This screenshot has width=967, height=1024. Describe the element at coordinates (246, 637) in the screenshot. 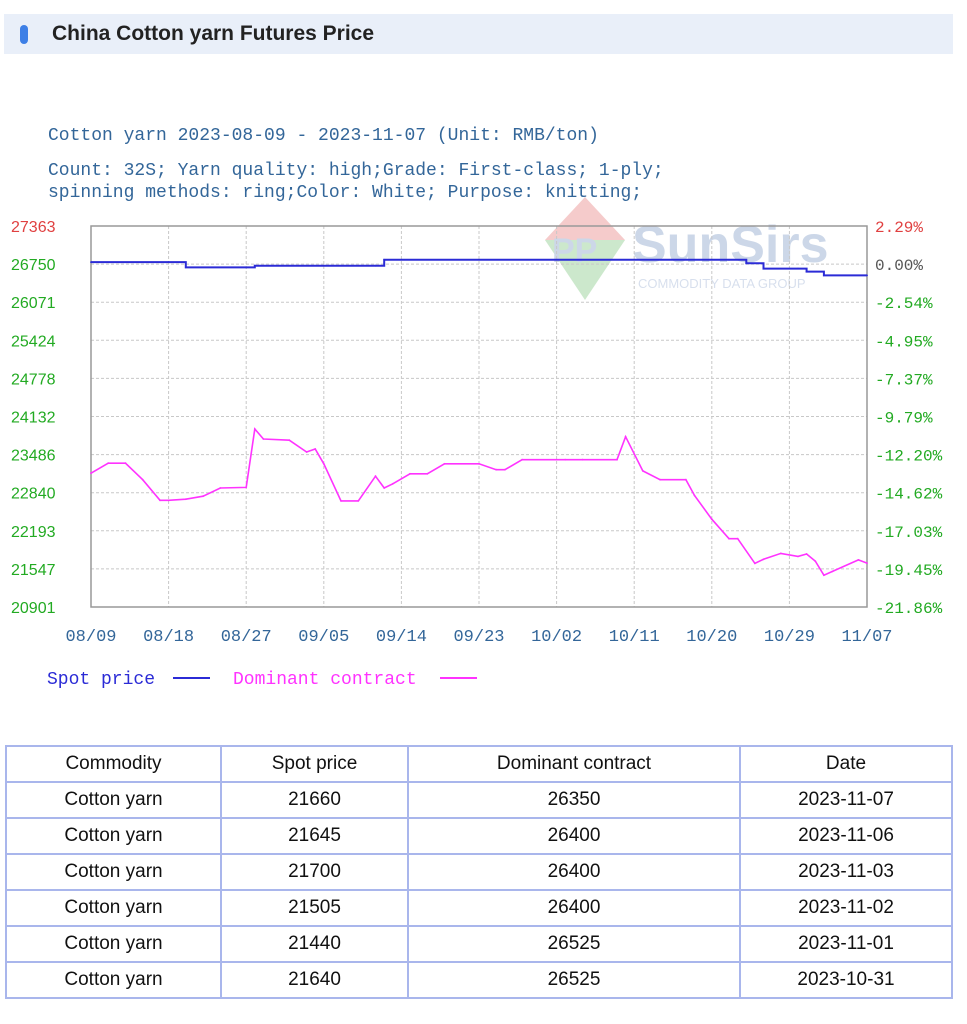

I see `x-tick-label: 08/27` at that location.